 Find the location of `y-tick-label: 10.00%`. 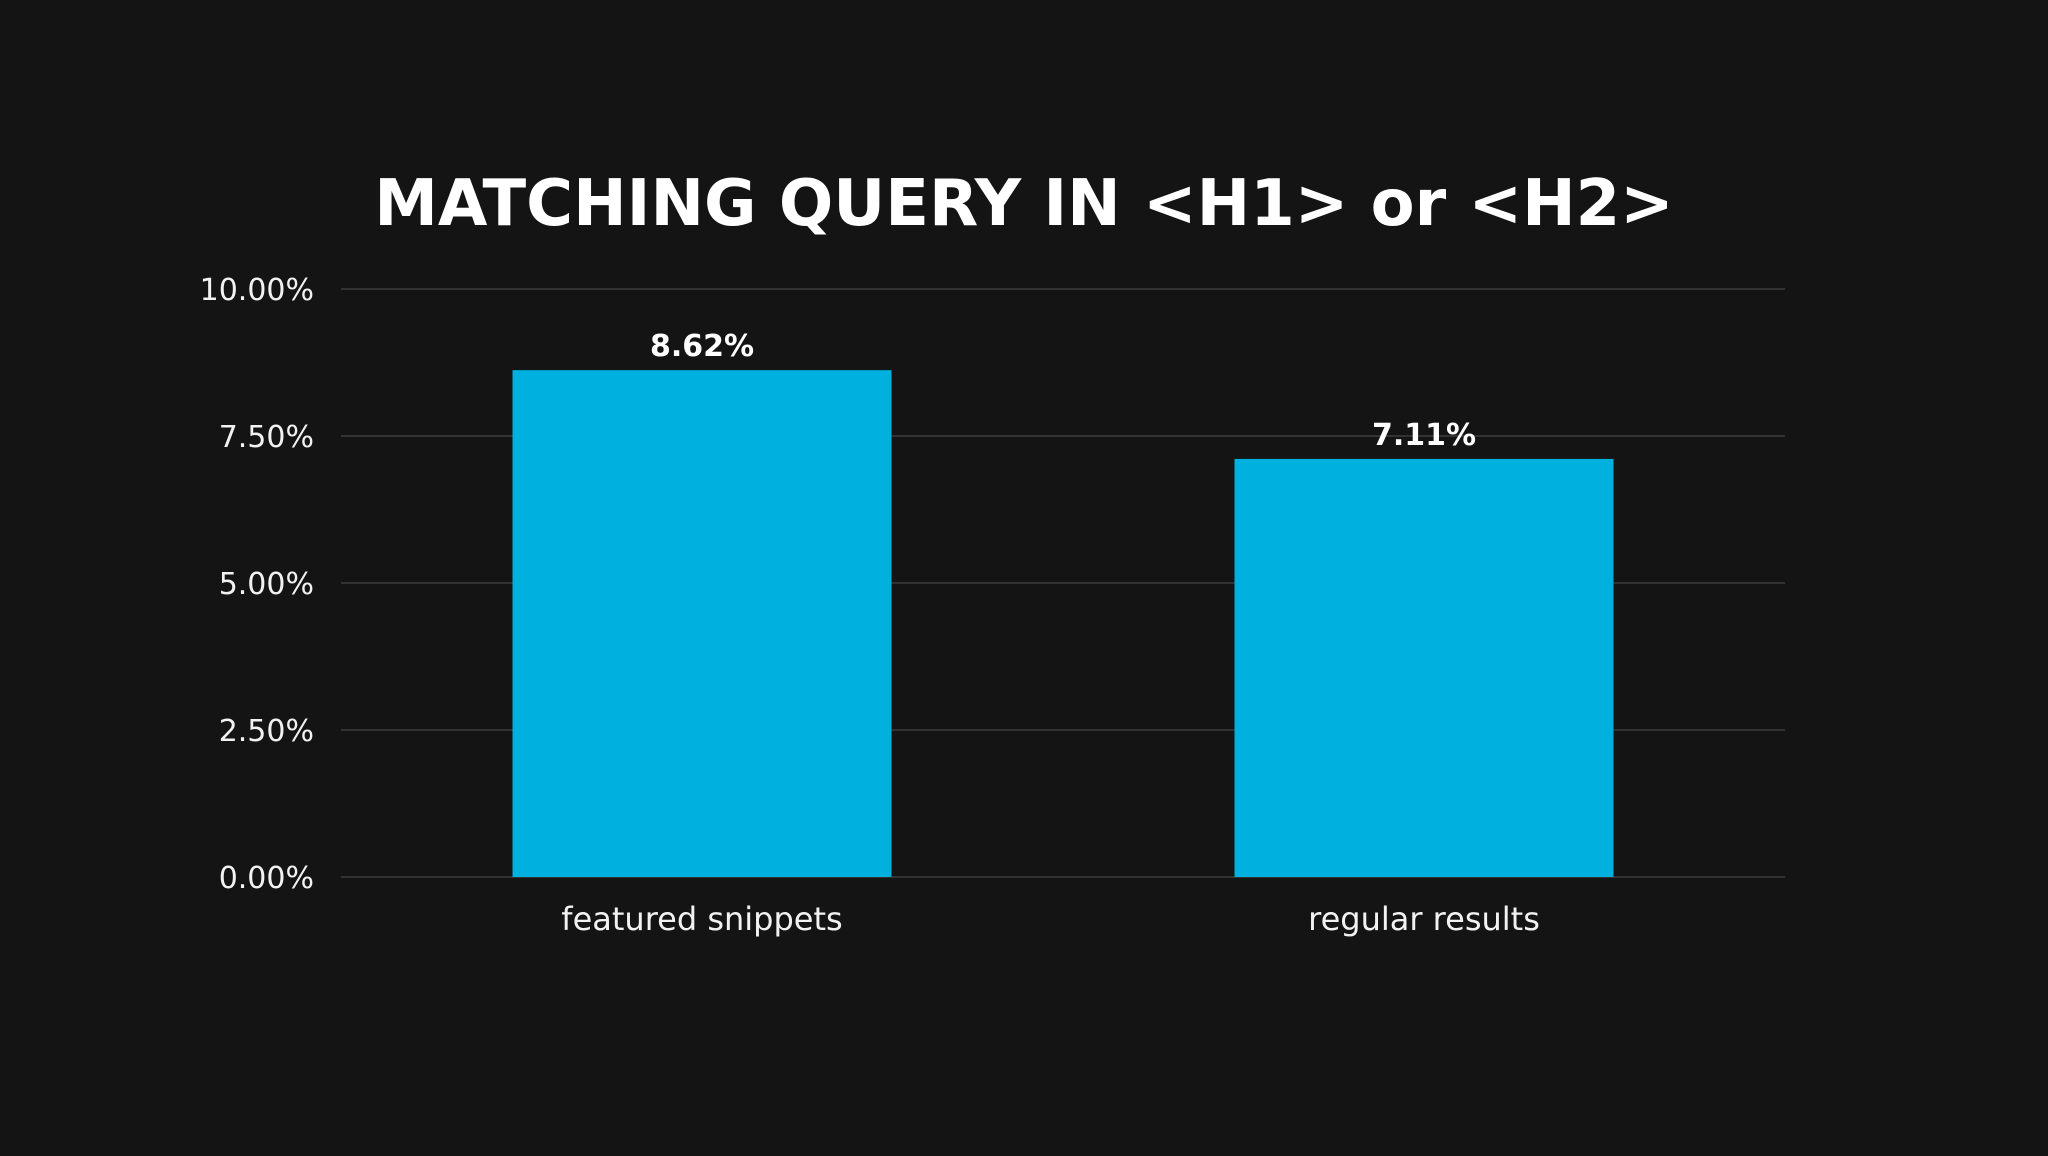

y-tick-label: 10.00% is located at coordinates (257, 290).